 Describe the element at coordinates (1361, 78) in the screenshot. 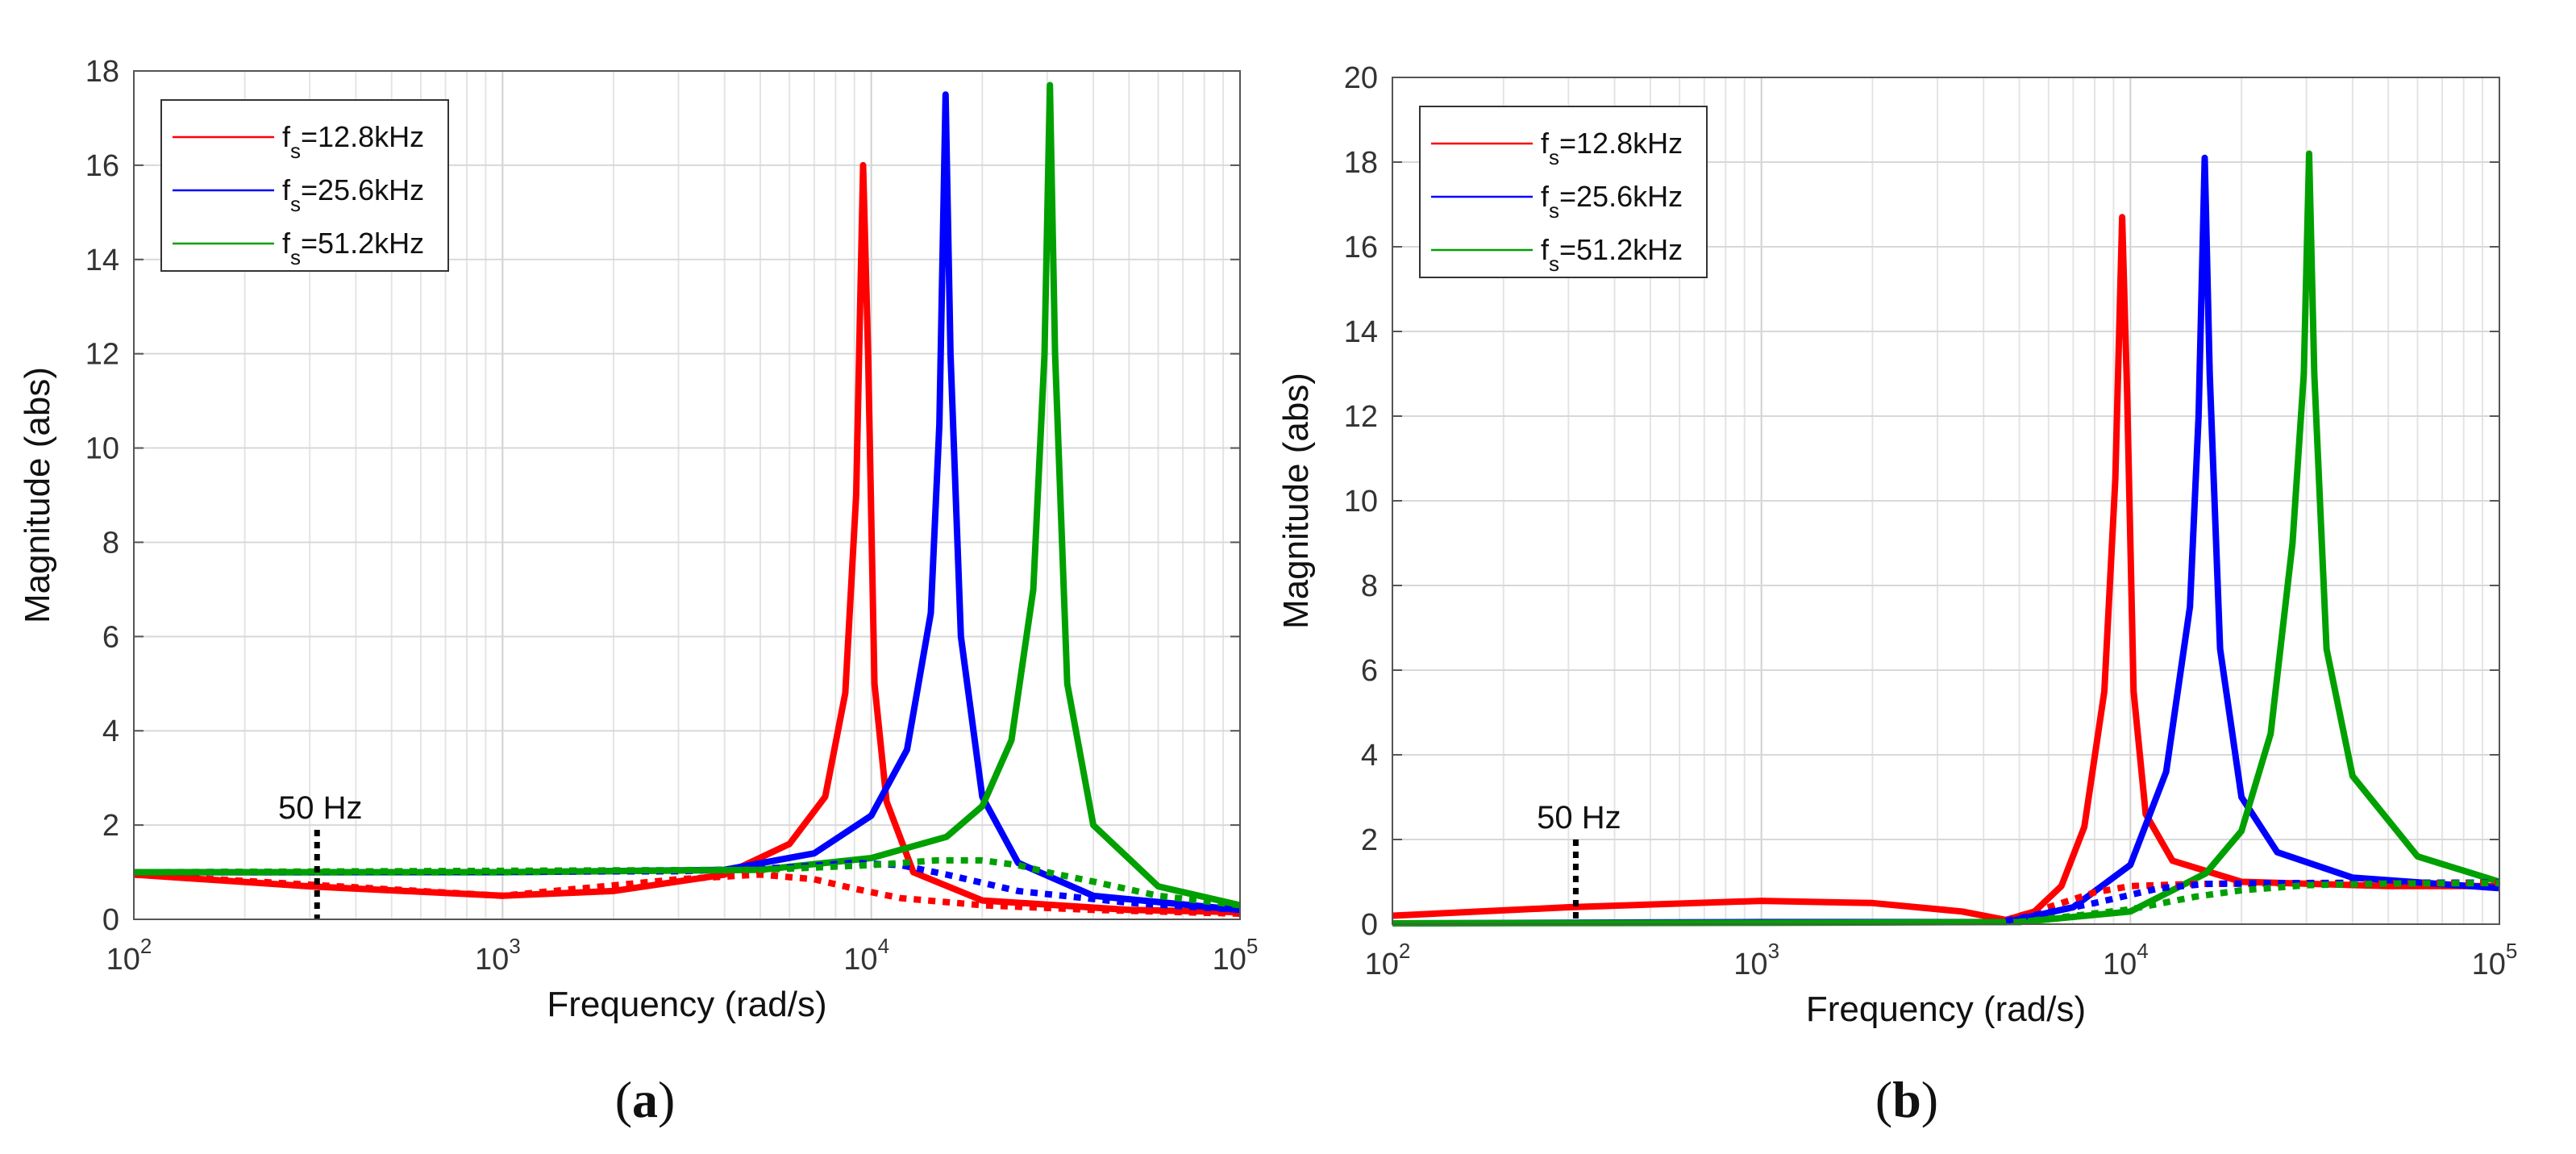

I see `y-tick-label: 20` at that location.